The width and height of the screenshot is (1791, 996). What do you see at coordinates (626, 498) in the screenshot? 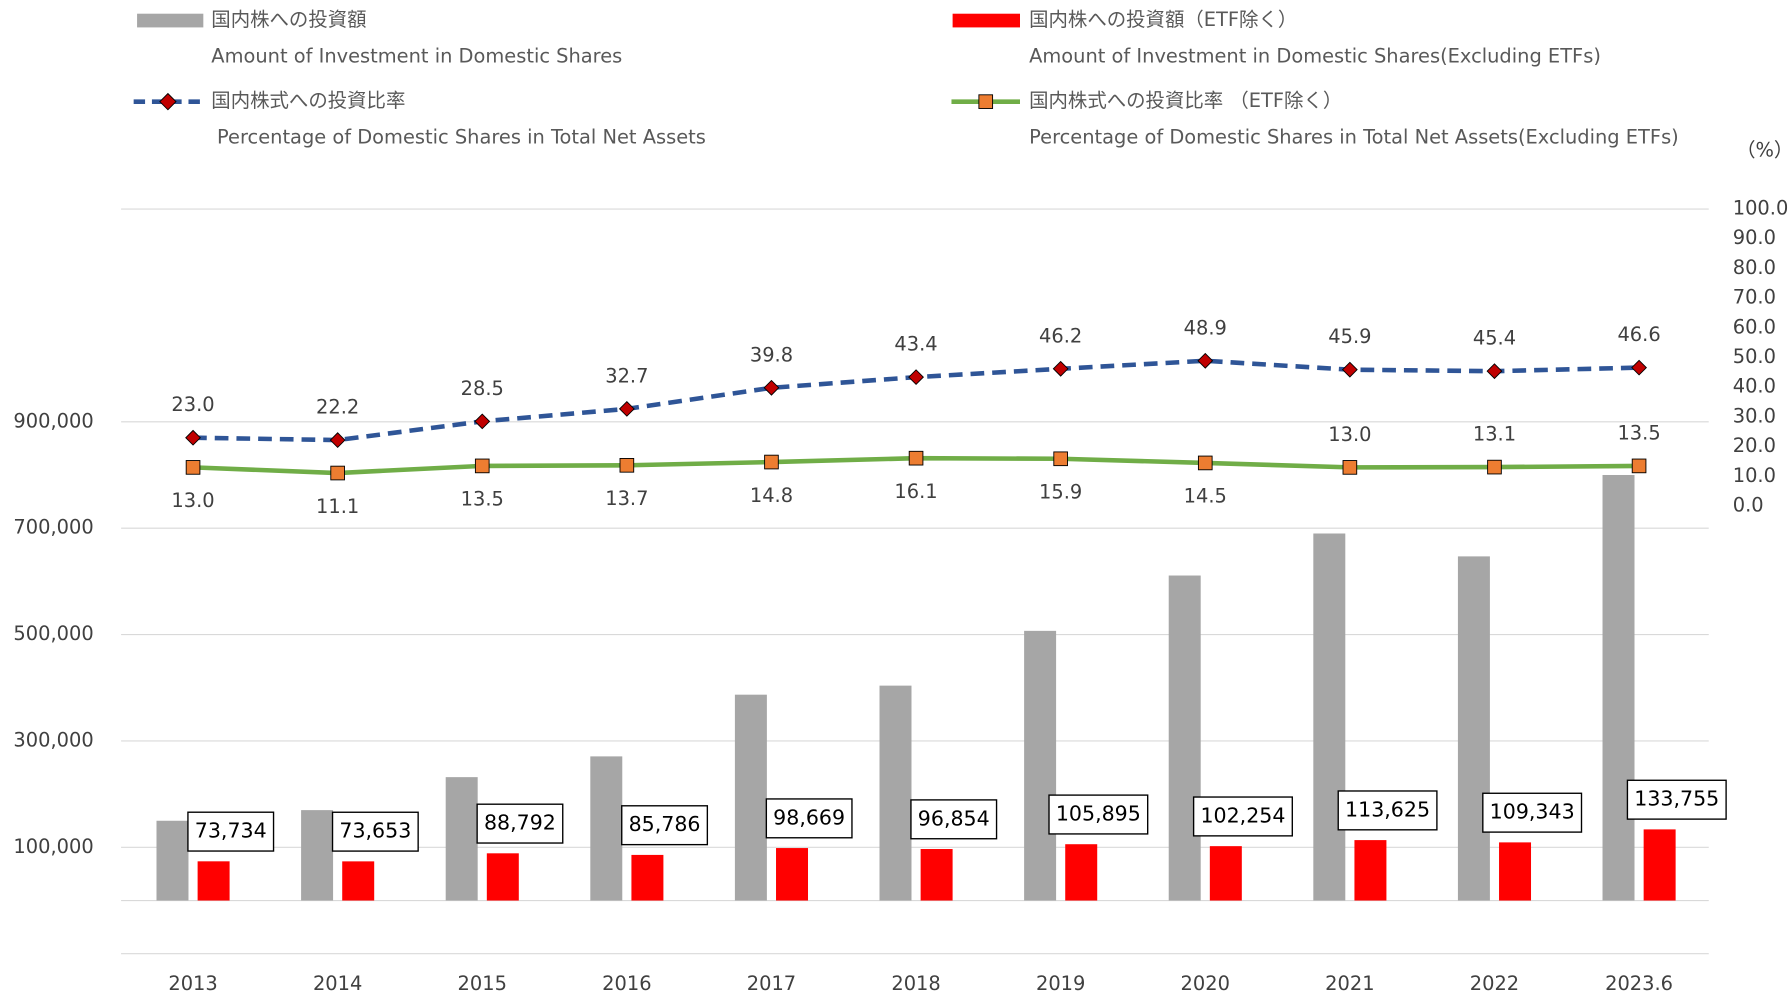
I see `data-label: 13.7` at bounding box center [626, 498].